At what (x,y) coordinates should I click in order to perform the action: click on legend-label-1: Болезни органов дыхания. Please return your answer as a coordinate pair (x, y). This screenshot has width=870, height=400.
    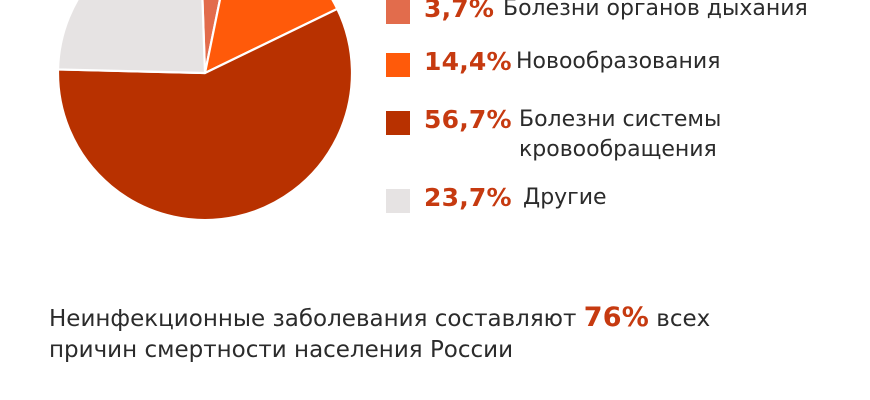
    Looking at the image, I should click on (655, 12).